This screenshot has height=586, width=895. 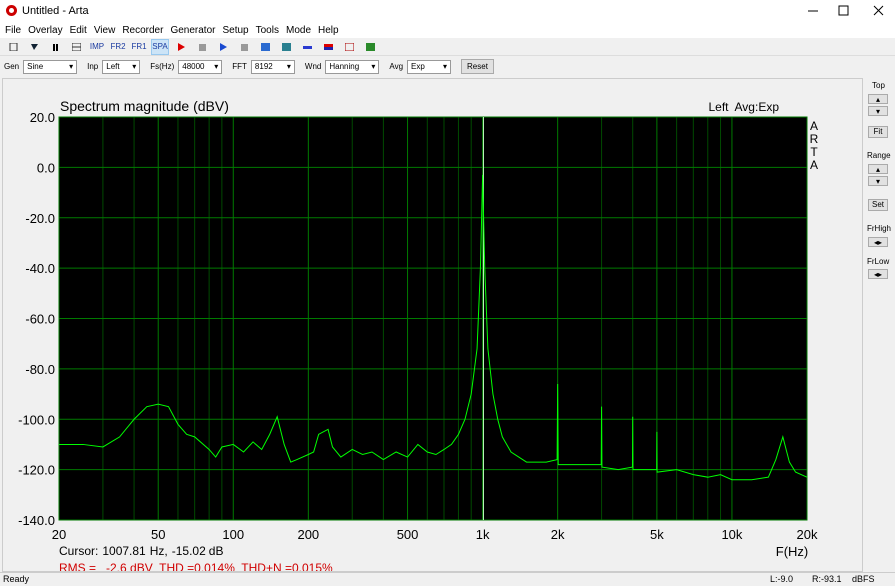 I want to click on menu-item: Mode, so click(x=298, y=30).